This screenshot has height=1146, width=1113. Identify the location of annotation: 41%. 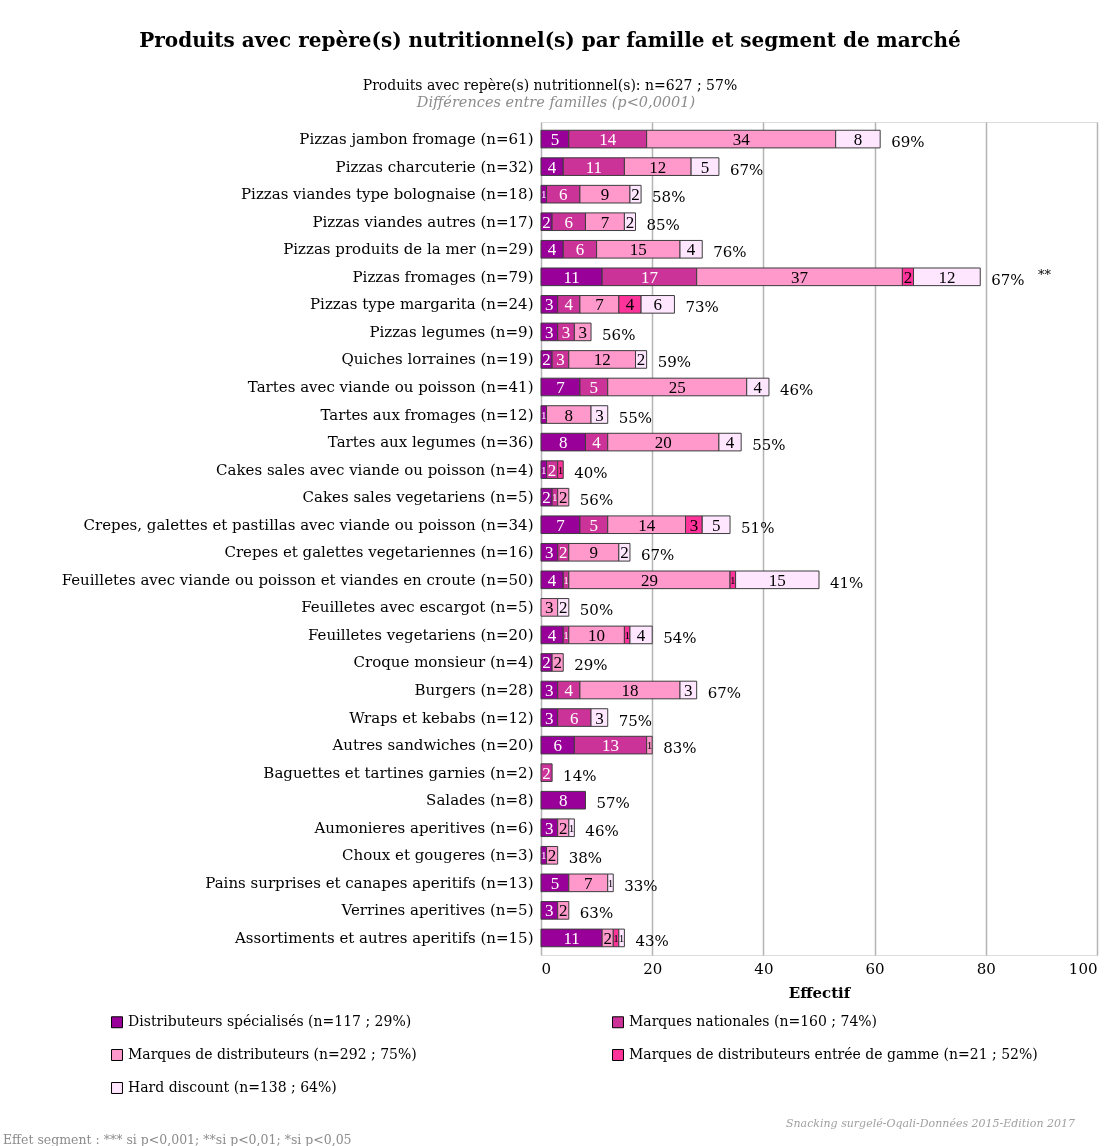
(847, 582).